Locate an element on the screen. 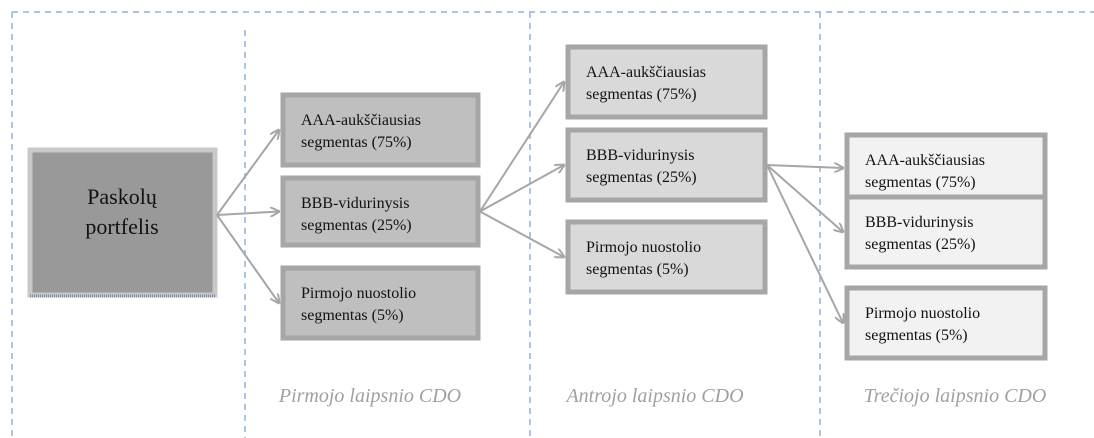  source-text: Paskolų is located at coordinates (122, 196).